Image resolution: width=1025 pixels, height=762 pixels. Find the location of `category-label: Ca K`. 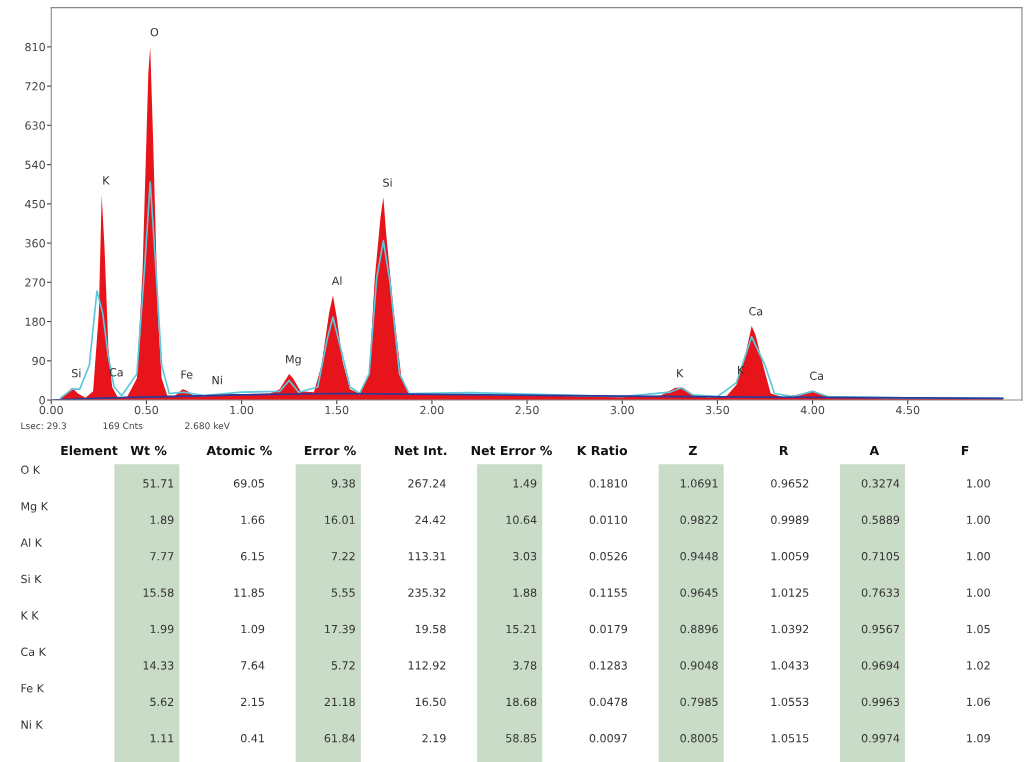

category-label: Ca K is located at coordinates (34, 652).